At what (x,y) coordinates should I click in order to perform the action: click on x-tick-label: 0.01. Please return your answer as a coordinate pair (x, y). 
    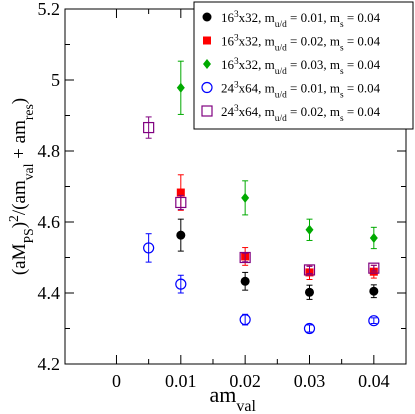
    Looking at the image, I should click on (181, 381).